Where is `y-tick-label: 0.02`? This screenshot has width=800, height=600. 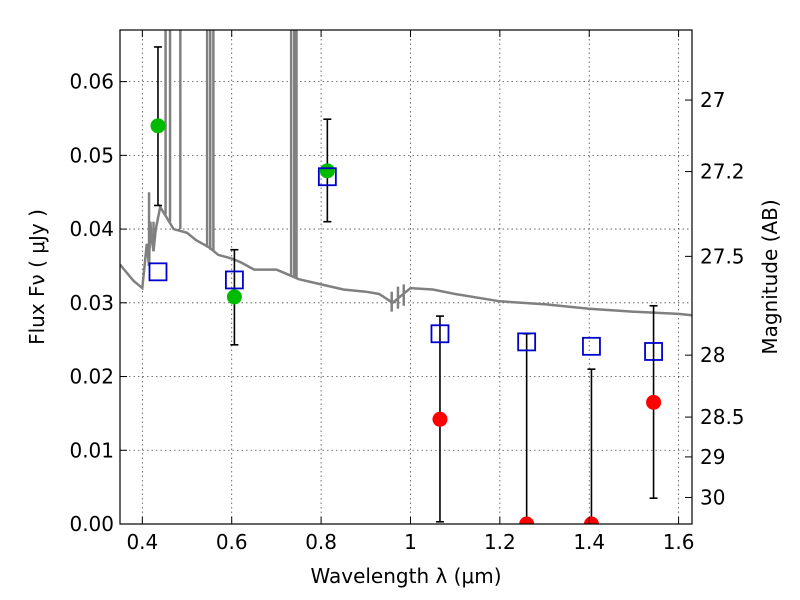
y-tick-label: 0.02 is located at coordinates (91, 377).